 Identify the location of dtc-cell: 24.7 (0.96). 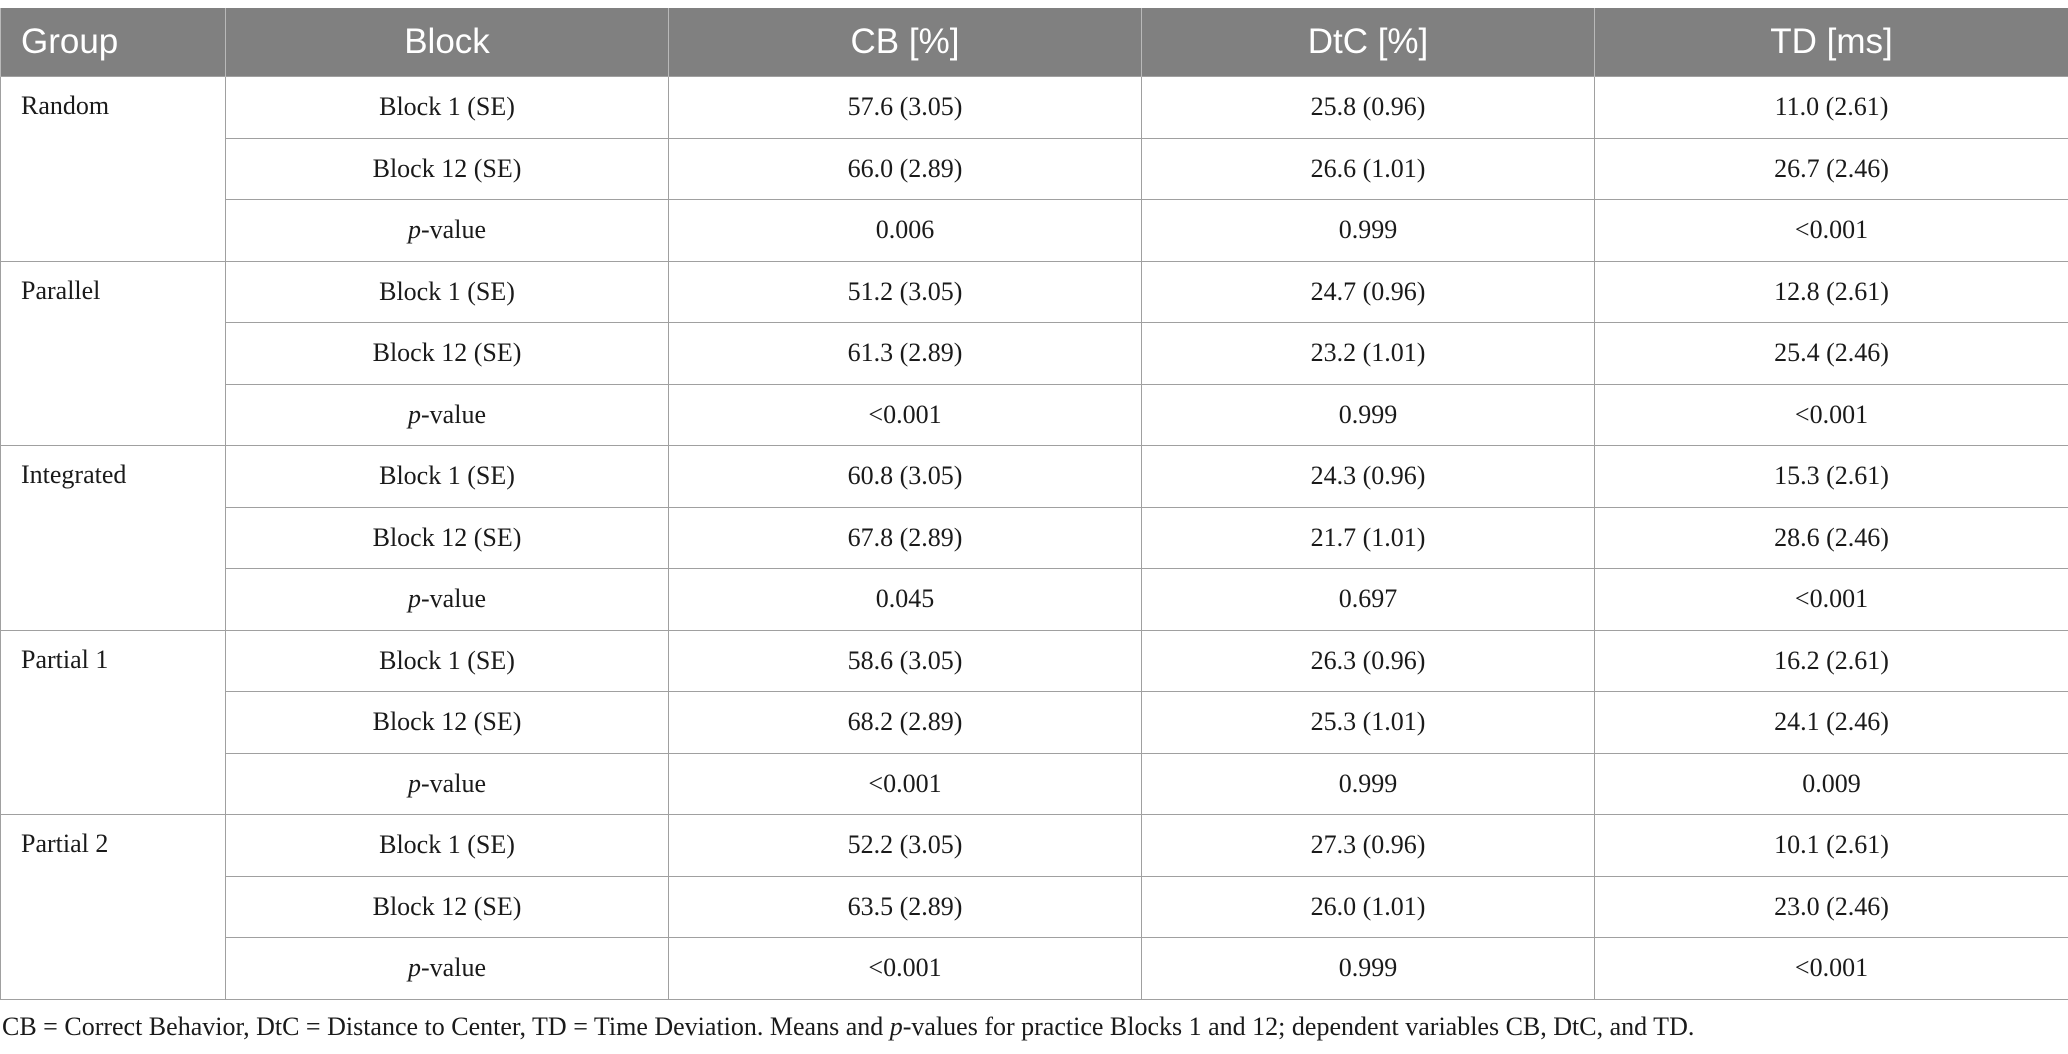
(1368, 291).